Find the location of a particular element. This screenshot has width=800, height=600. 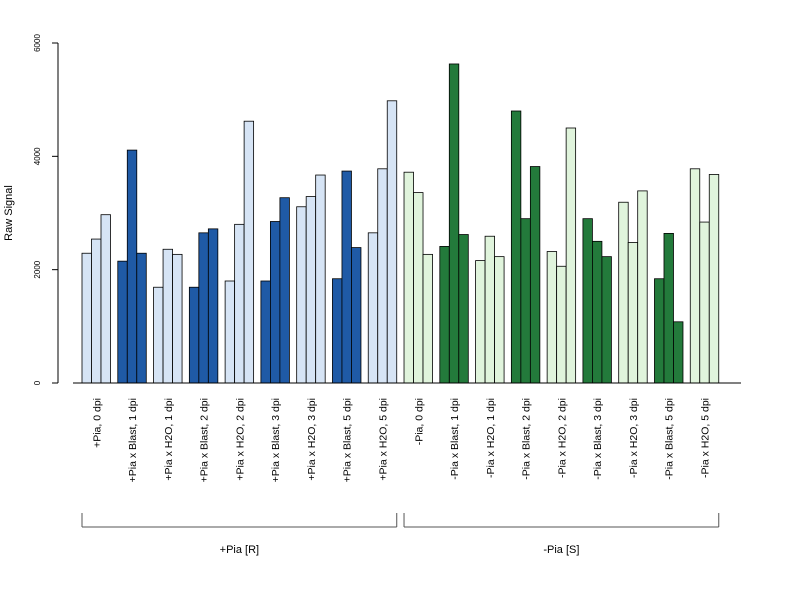

x-tick-label: -Pia x H2O, 3 dpi is located at coordinates (634, 438).